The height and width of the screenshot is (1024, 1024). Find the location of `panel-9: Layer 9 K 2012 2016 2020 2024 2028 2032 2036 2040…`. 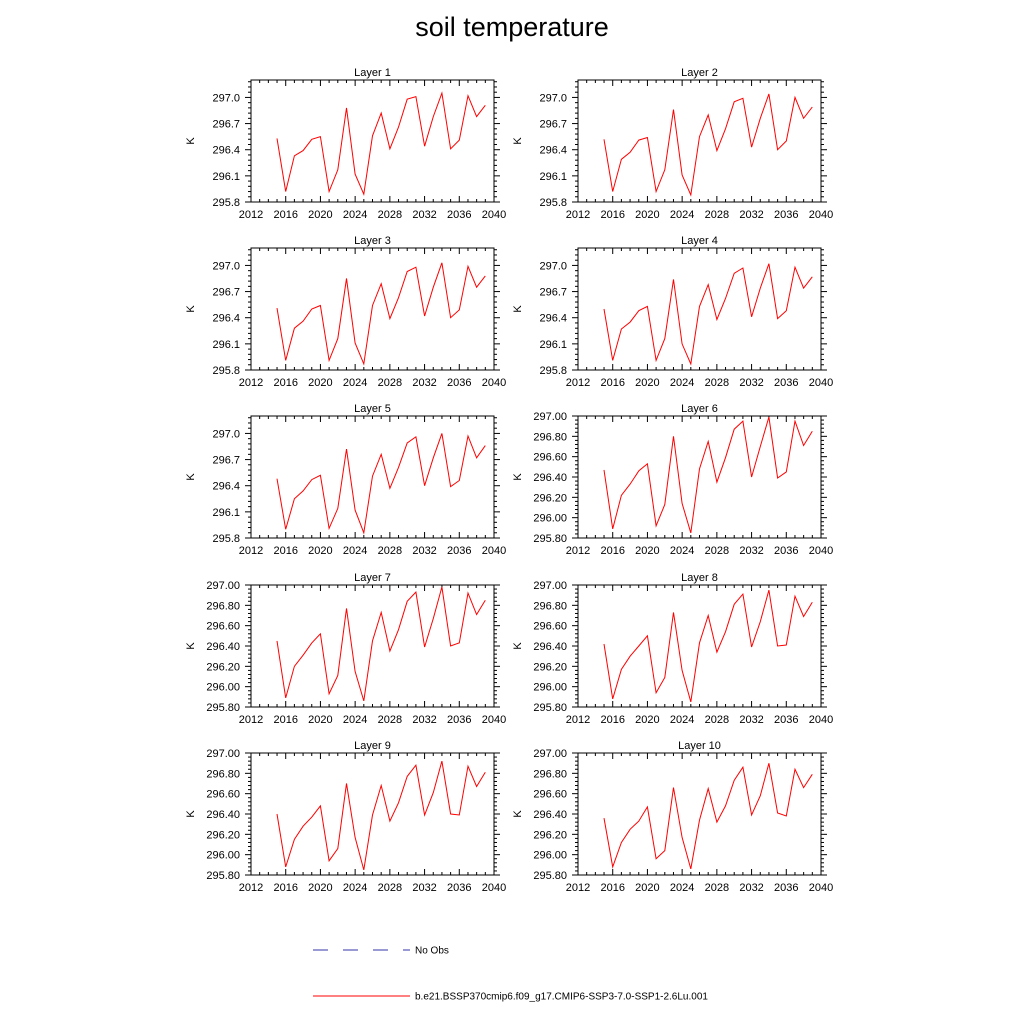

panel-9: Layer 9 K 2012 2016 2020 2024 2028 2032 2036 2040… is located at coordinates (345, 817).